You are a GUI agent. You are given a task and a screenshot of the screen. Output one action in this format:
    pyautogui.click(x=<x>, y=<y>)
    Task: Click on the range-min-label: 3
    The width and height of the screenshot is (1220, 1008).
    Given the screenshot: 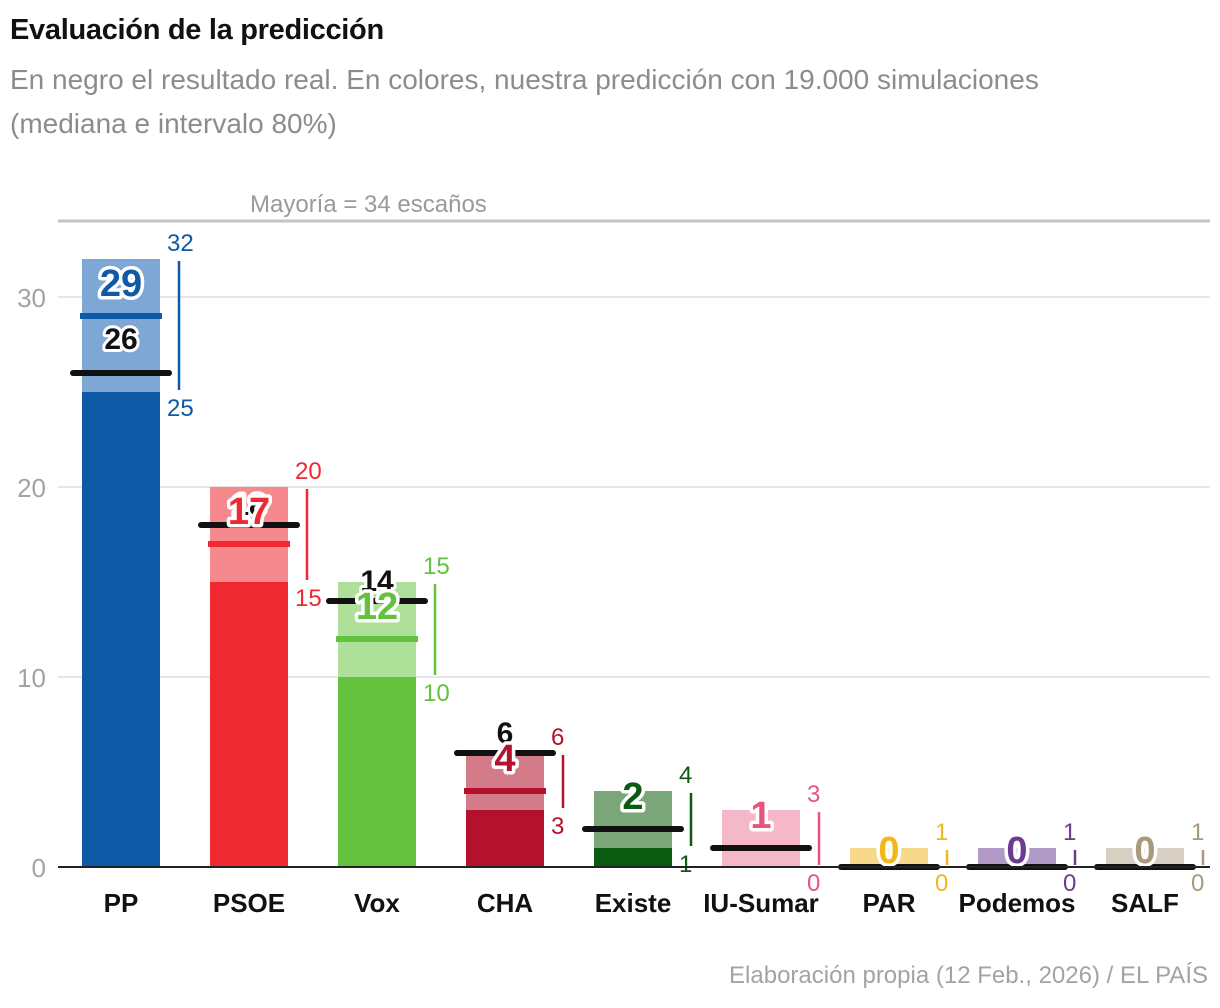 What is the action you would take?
    pyautogui.click(x=557, y=826)
    